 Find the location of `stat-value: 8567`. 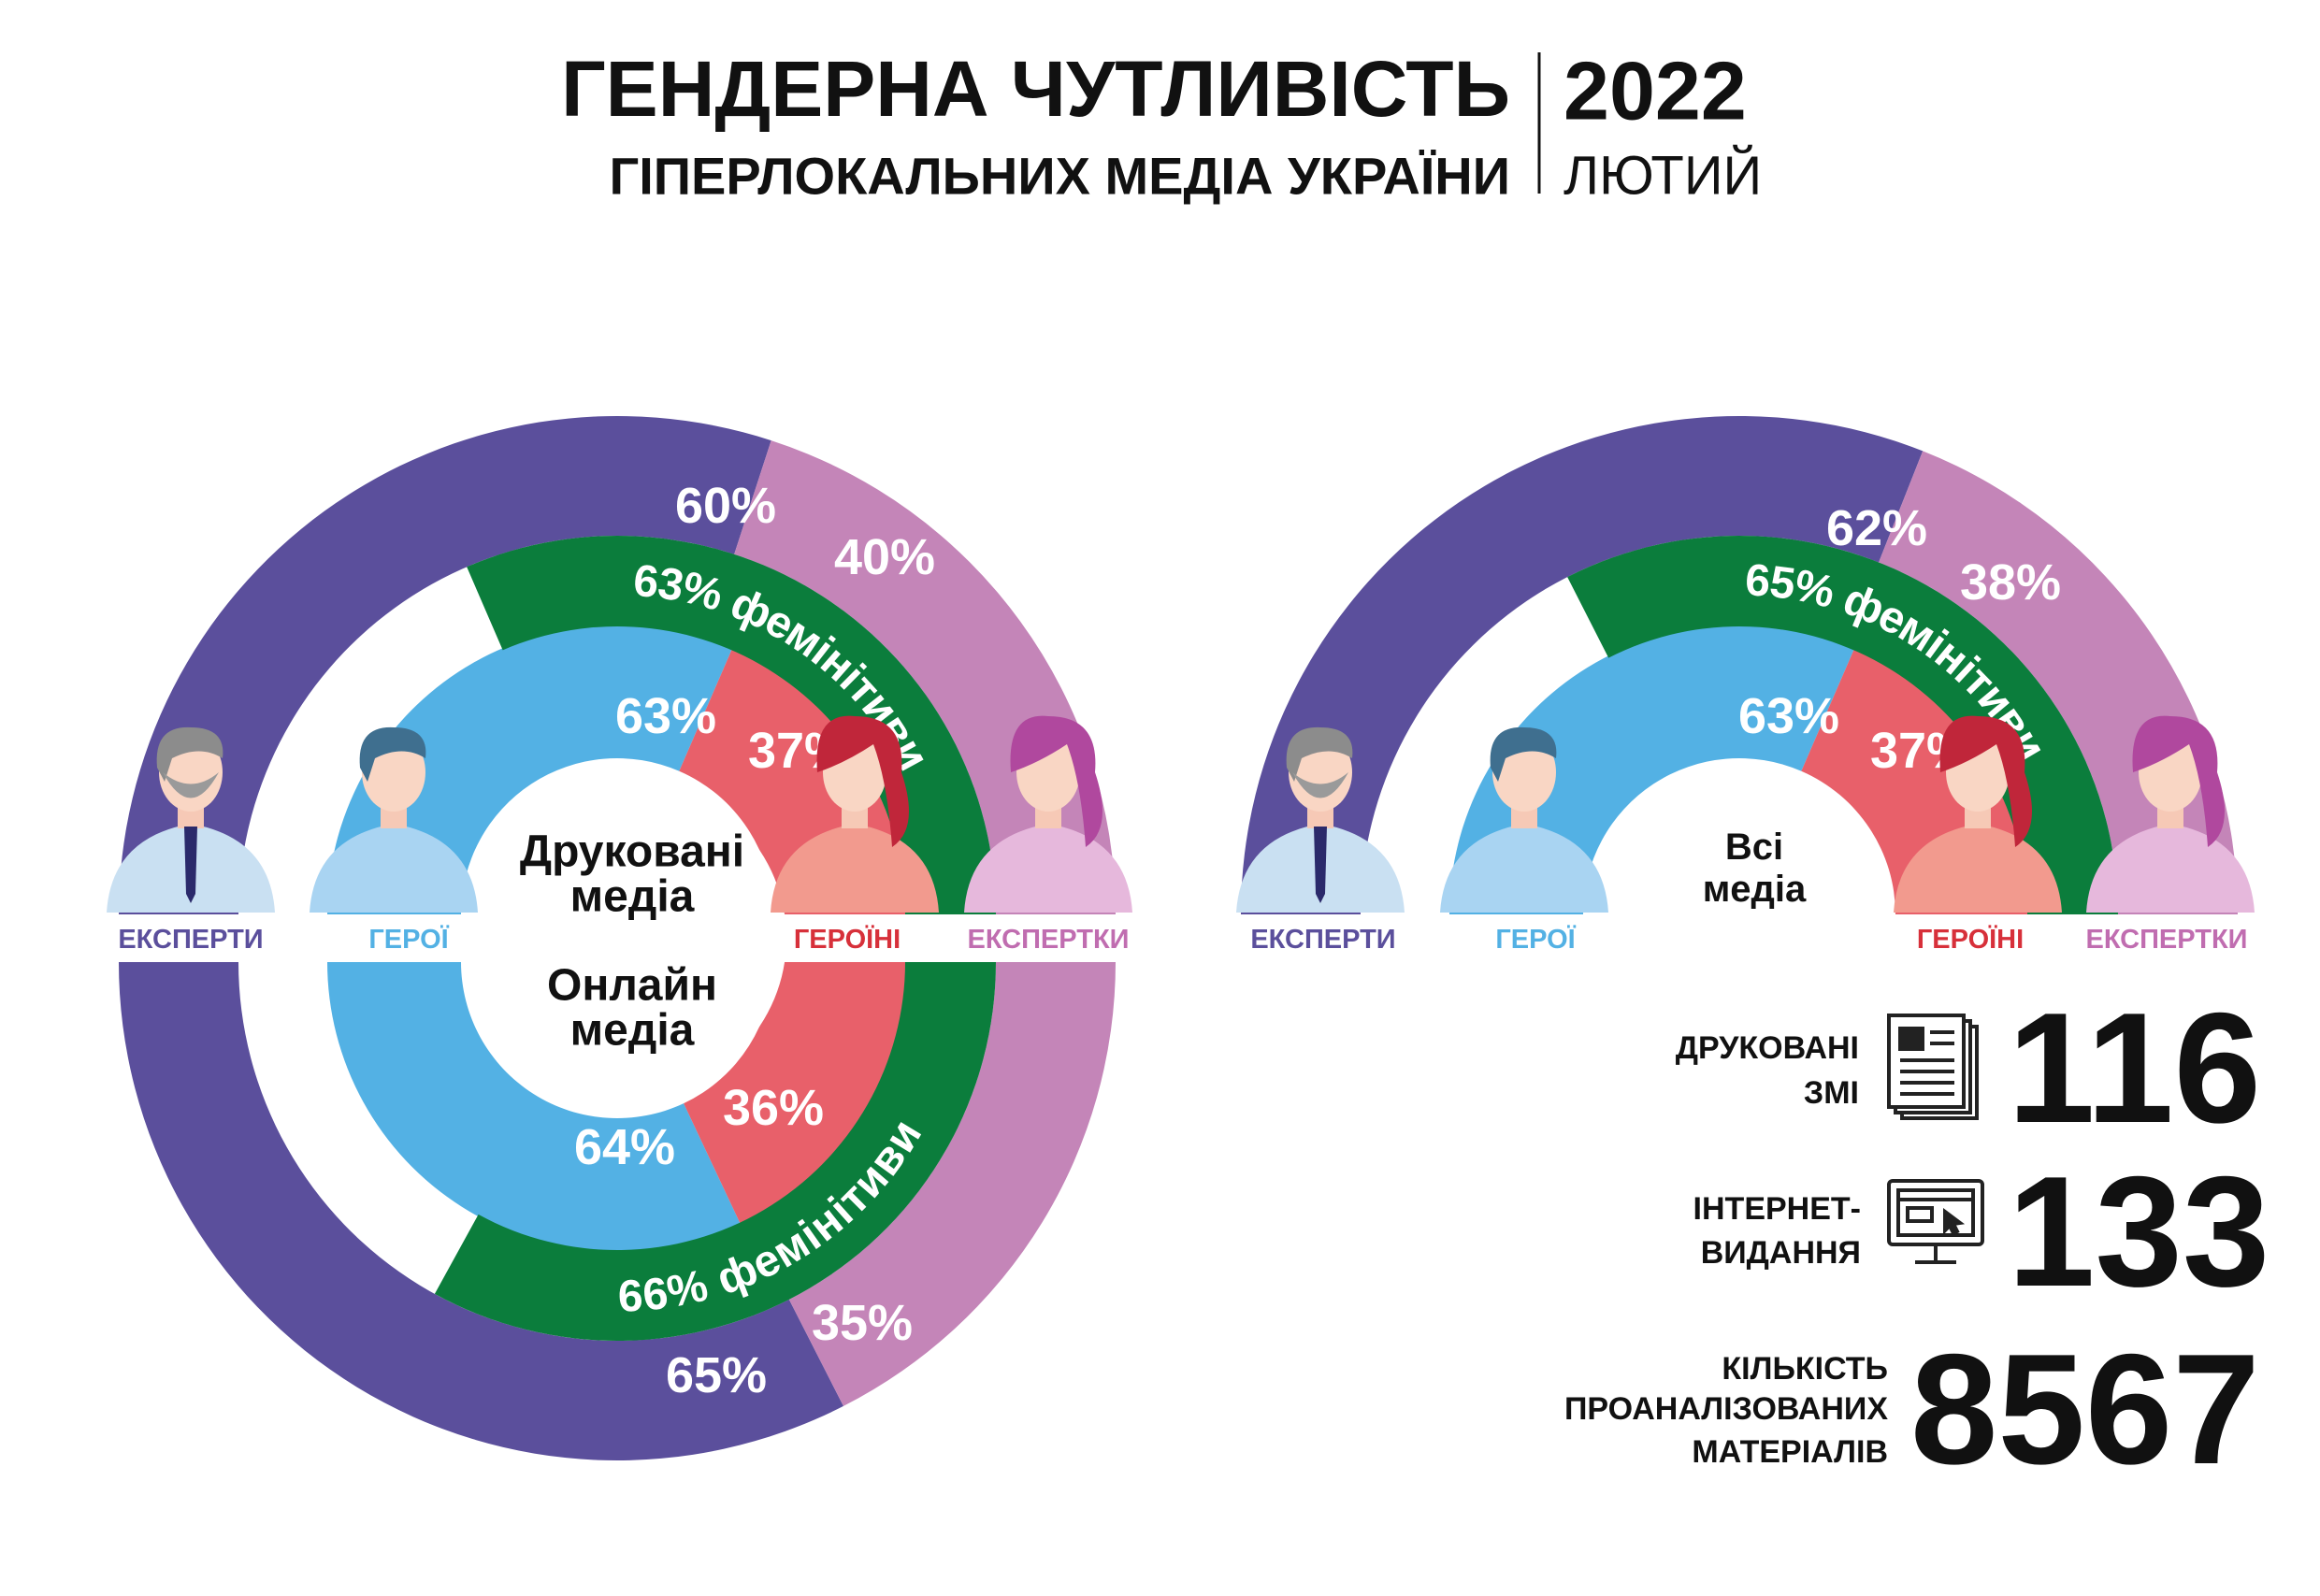

stat-value: 8567 is located at coordinates (2085, 1409).